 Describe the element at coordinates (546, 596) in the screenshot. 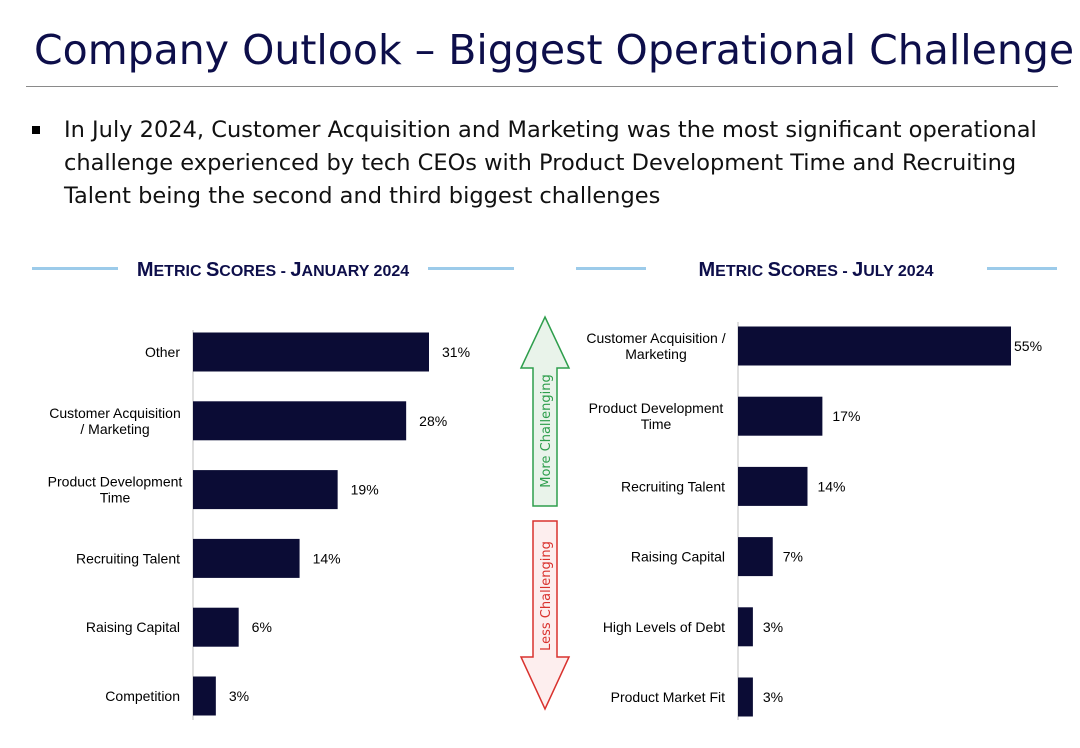

I see `less-challenging-label: Less Challenging` at that location.